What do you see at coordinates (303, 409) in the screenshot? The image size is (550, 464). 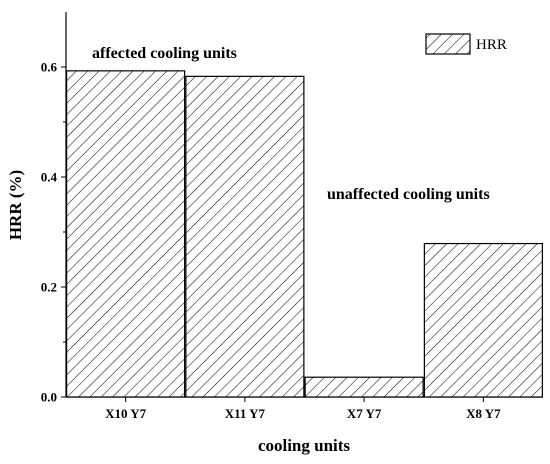 I see `x-axis-ticks: X10 Y7 X11 Y7 X7 Y7 X8 Y7` at bounding box center [303, 409].